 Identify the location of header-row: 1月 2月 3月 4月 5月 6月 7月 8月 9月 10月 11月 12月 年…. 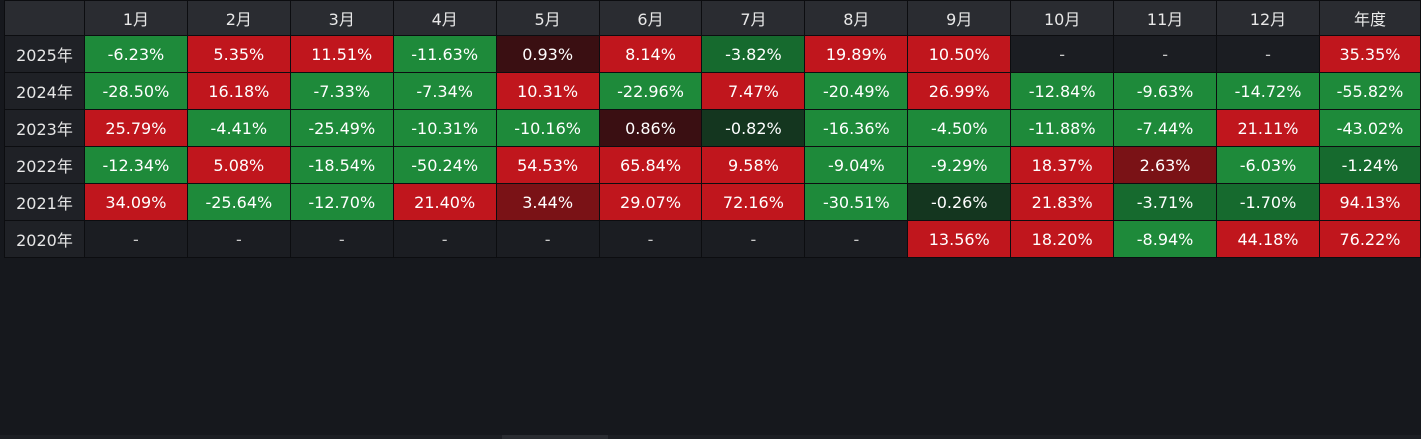
(712, 18).